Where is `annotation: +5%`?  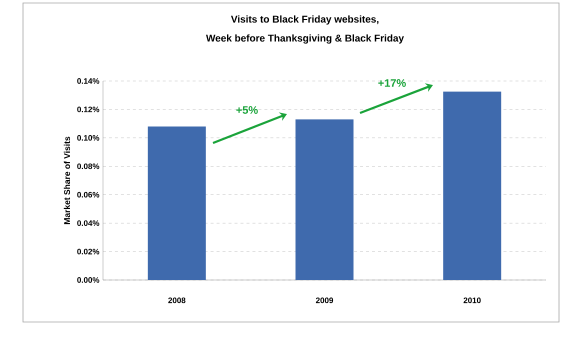 annotation: +5% is located at coordinates (247, 110).